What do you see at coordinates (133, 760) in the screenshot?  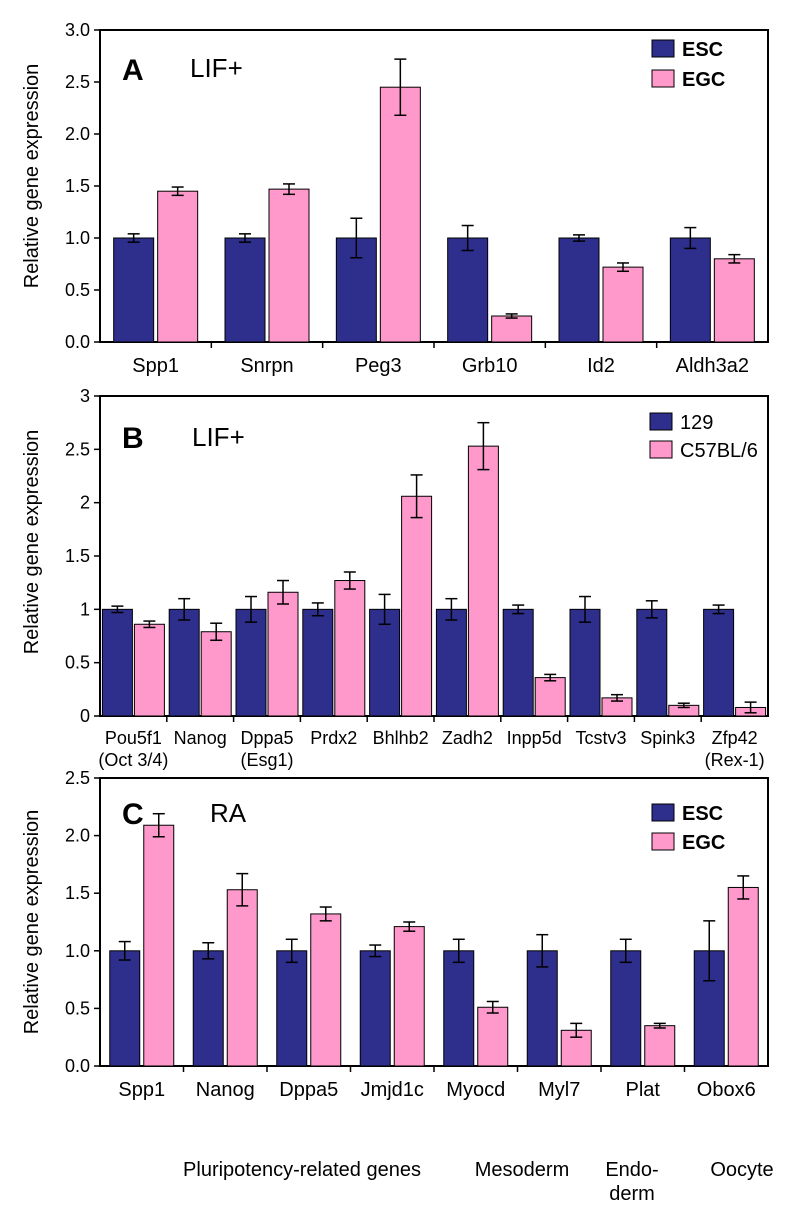 I see `panel-b-category-label: (Oct 3/4)` at bounding box center [133, 760].